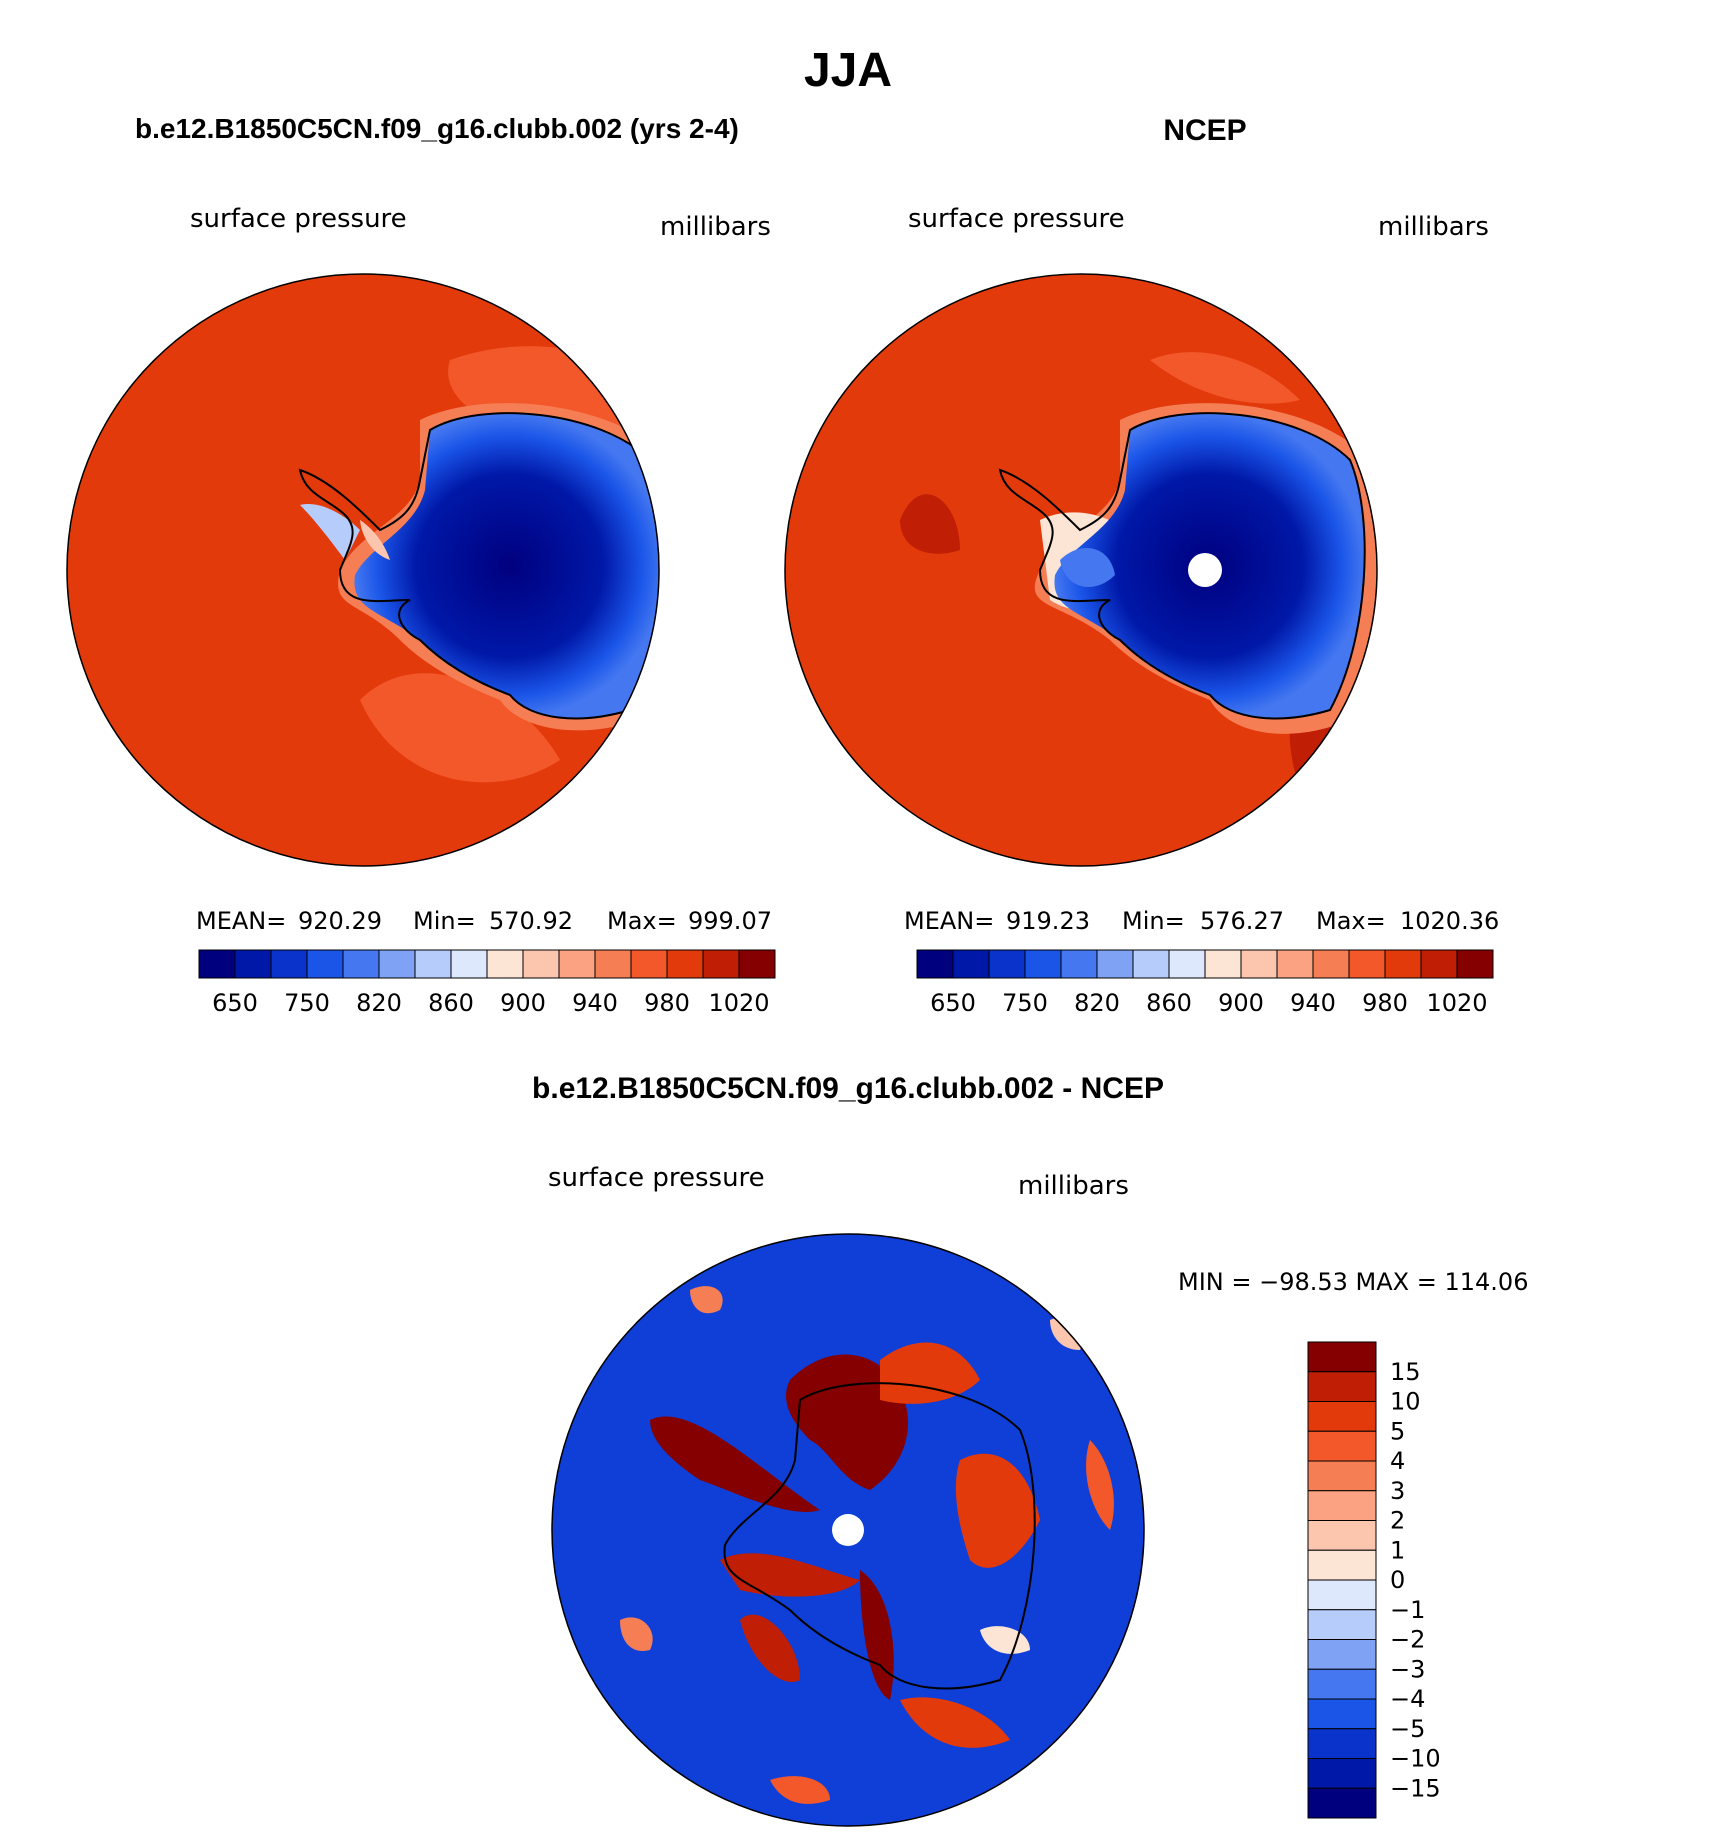 This screenshot has width=1710, height=1839. What do you see at coordinates (1415, 1788) in the screenshot?
I see `colorbar-tick-label: −15` at bounding box center [1415, 1788].